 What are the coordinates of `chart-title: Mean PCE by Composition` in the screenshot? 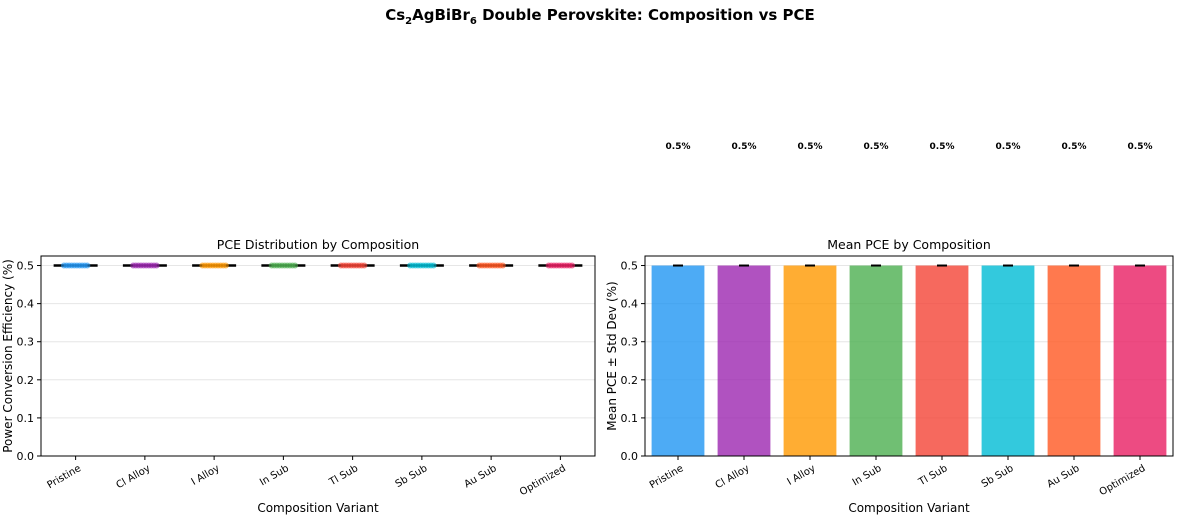 It's located at (909, 244).